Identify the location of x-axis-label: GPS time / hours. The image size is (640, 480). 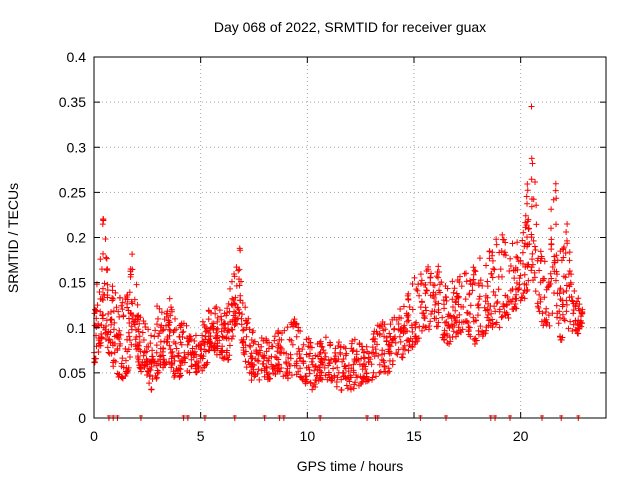
(350, 466).